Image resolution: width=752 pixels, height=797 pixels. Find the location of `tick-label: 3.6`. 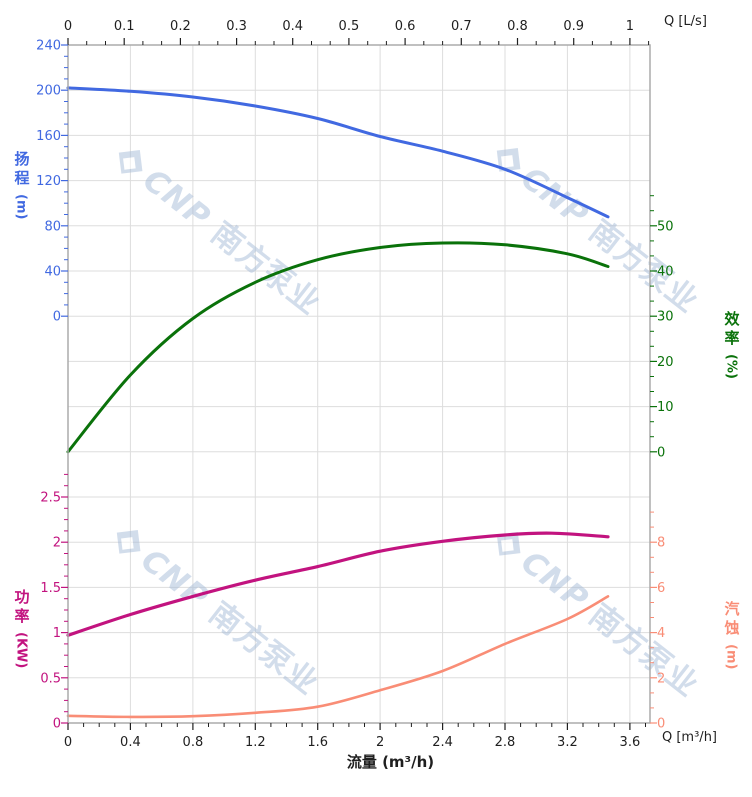

tick-label: 3.6 is located at coordinates (630, 742).